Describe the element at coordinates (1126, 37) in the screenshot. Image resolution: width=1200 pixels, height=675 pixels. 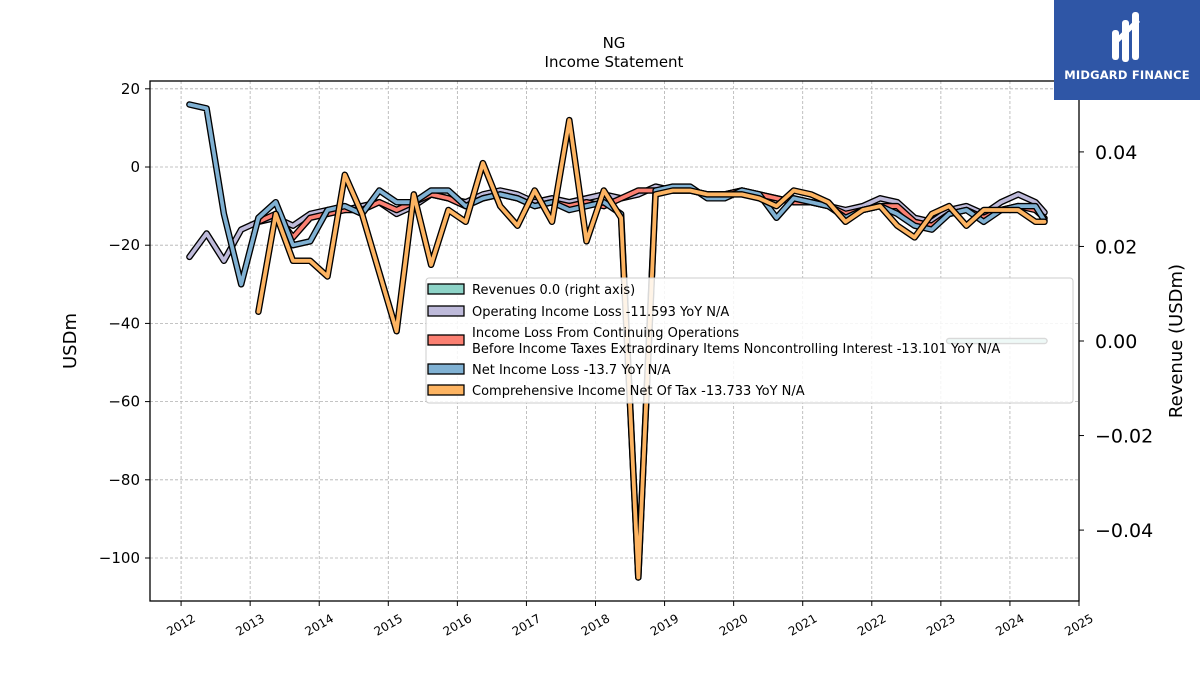
I see `midgard-logo-icon` at that location.